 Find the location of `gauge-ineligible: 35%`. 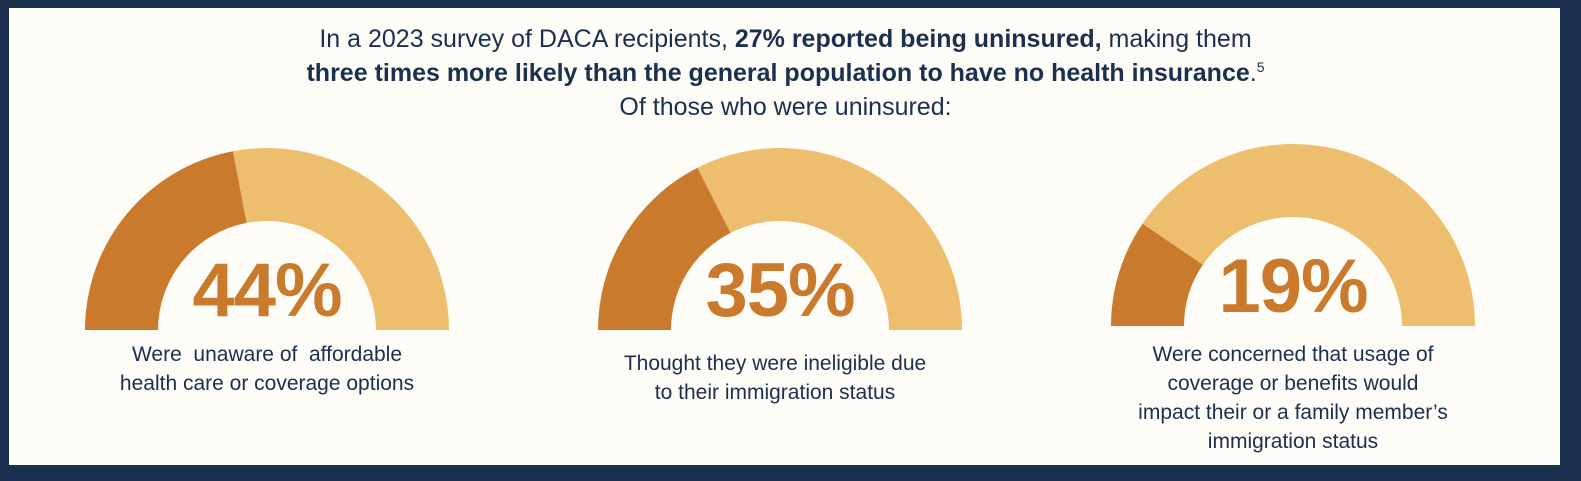

gauge-ineligible: 35% is located at coordinates (780, 240).